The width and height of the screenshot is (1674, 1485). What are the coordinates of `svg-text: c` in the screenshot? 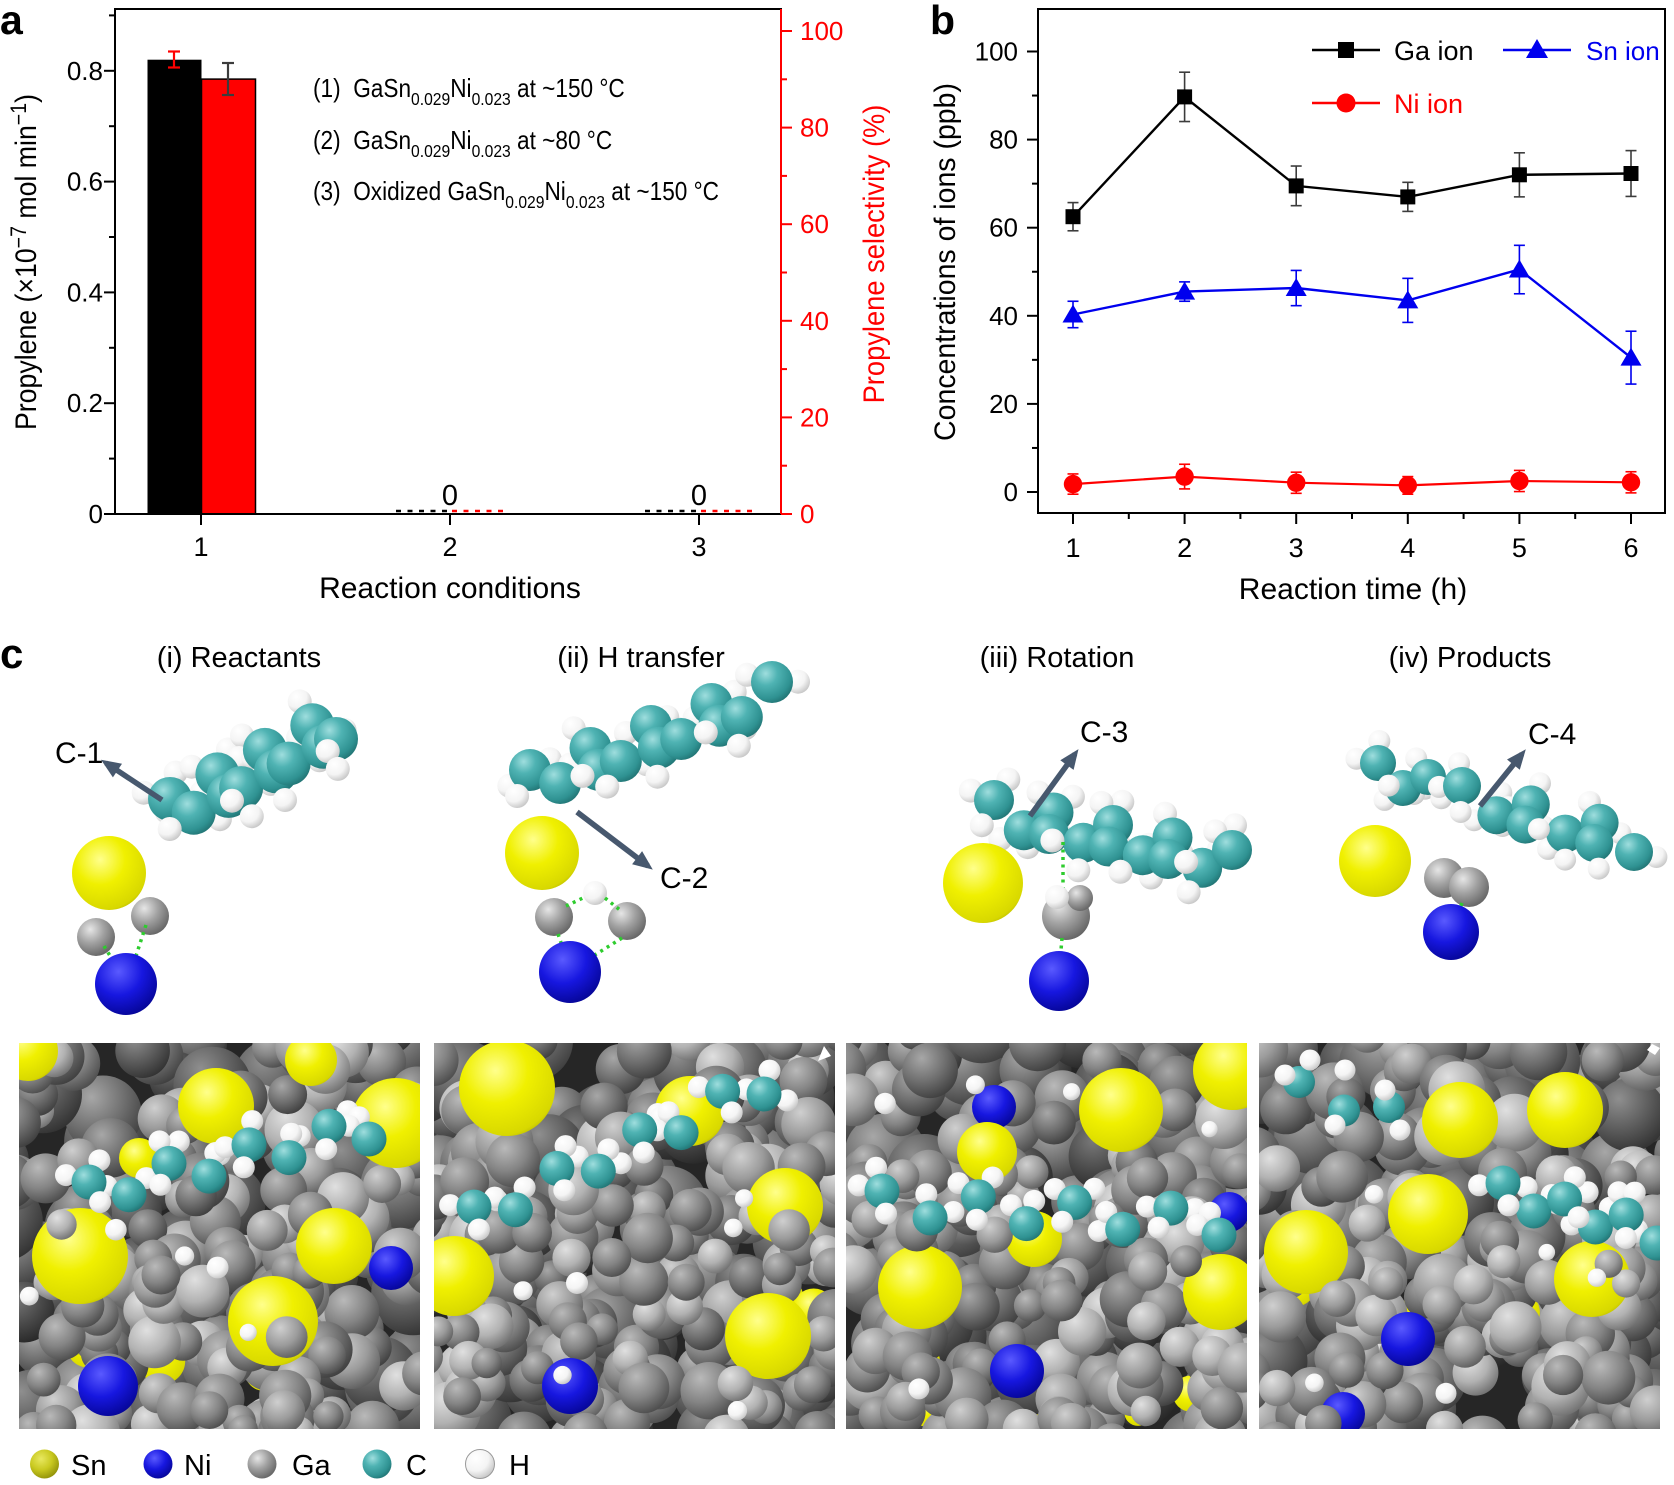 It's located at (11, 653).